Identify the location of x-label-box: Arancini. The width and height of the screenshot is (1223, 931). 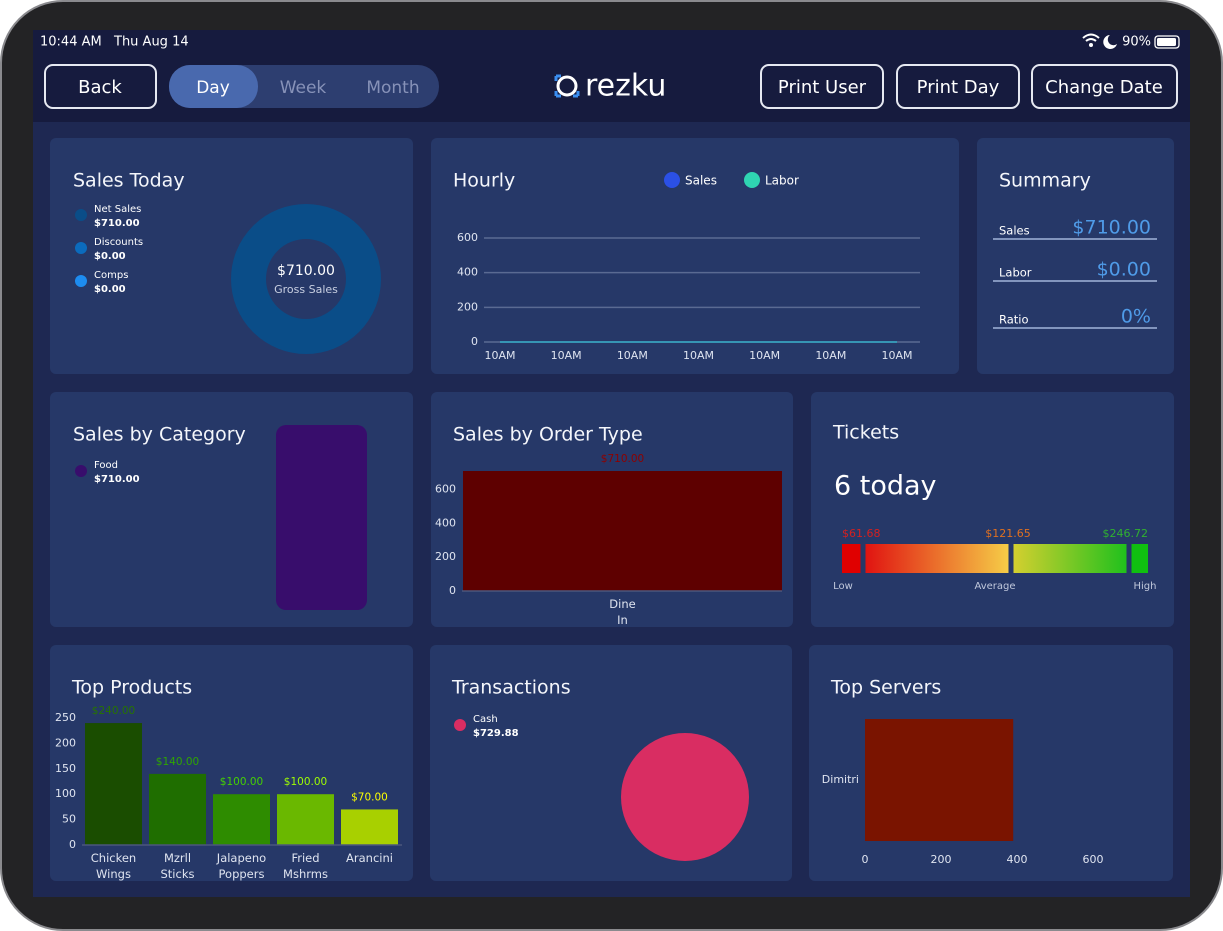
(369, 858).